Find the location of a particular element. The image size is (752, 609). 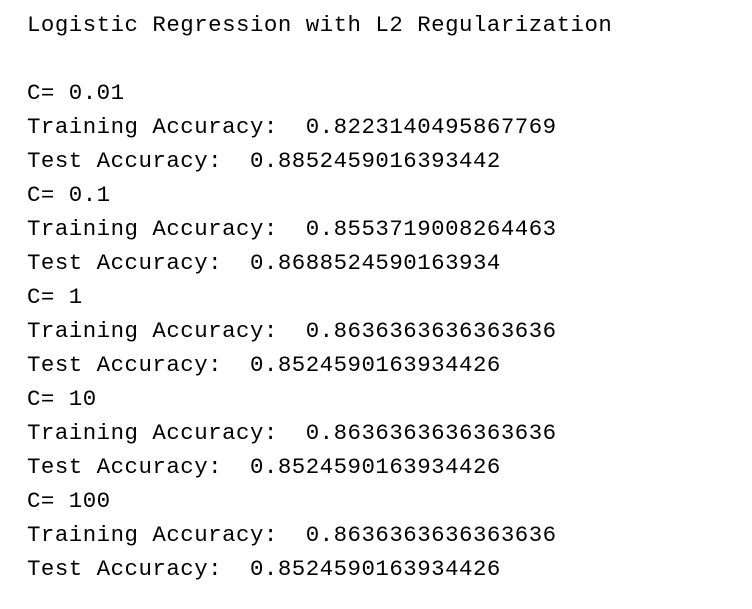

c-value-line: C= 1 is located at coordinates (55, 297).